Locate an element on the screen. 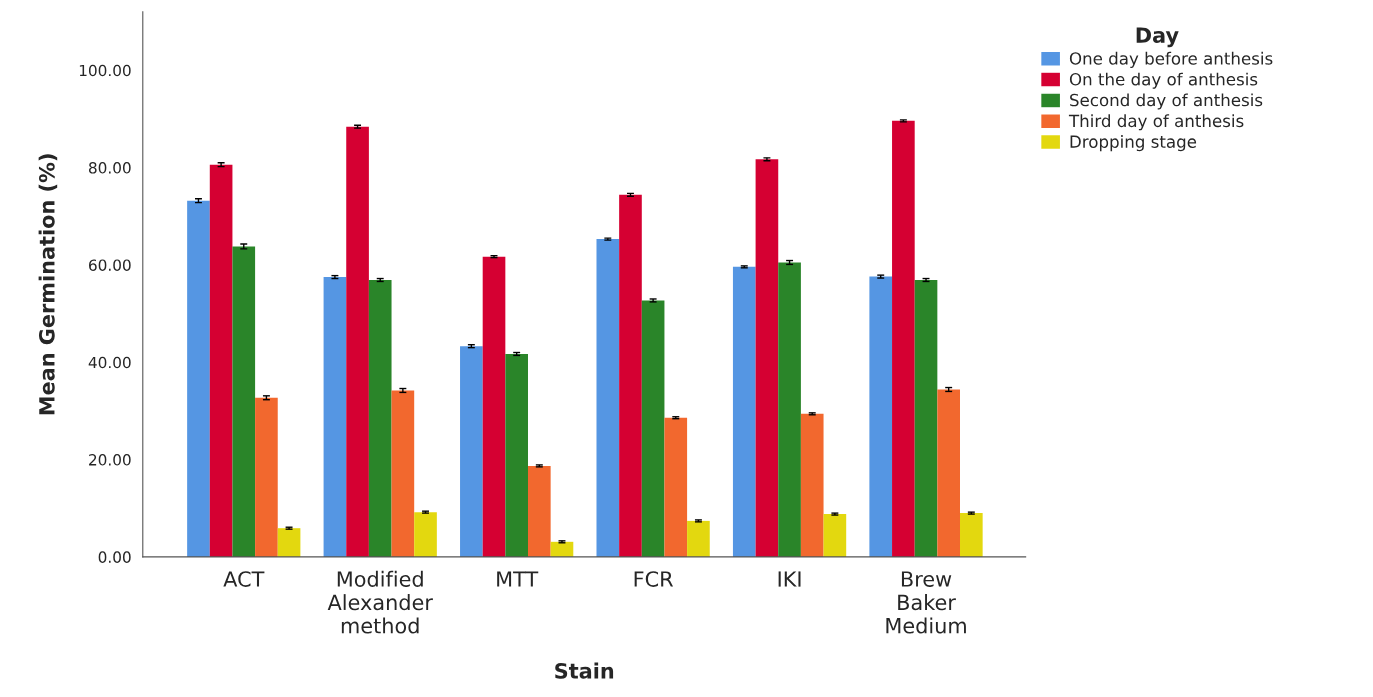  legend-title: Day is located at coordinates (1157, 37).